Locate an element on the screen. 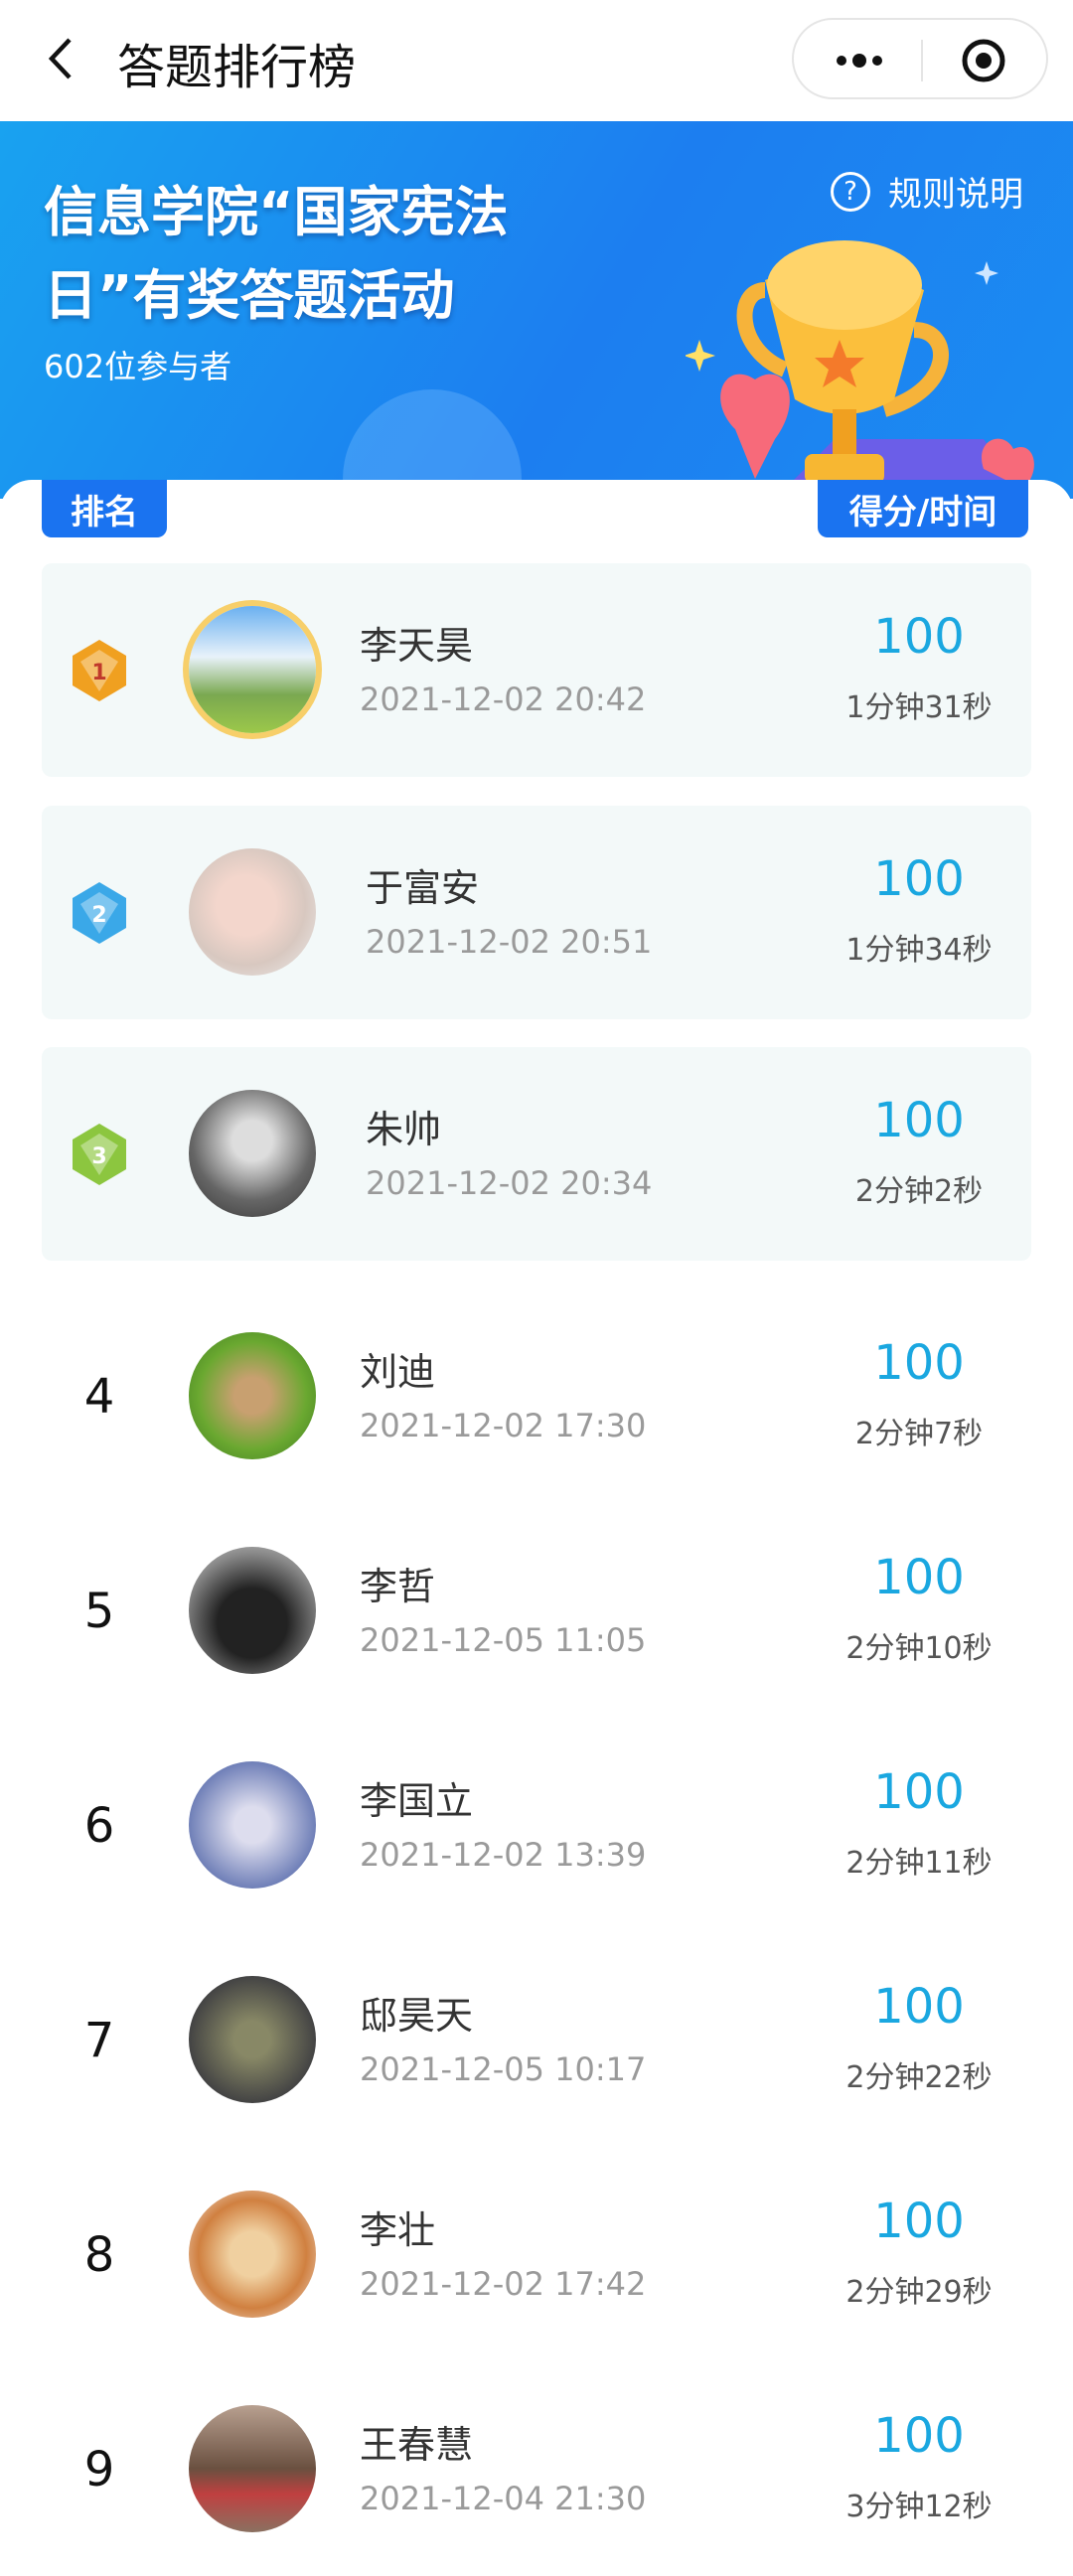 This screenshot has height=2576, width=1073. duration: 2分钟10秒 is located at coordinates (919, 1648).